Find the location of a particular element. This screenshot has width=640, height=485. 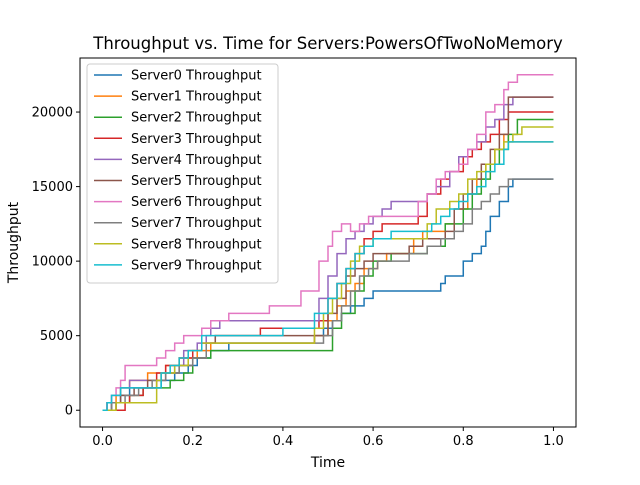

legend-label: Server1 Throughput is located at coordinates (196, 97).